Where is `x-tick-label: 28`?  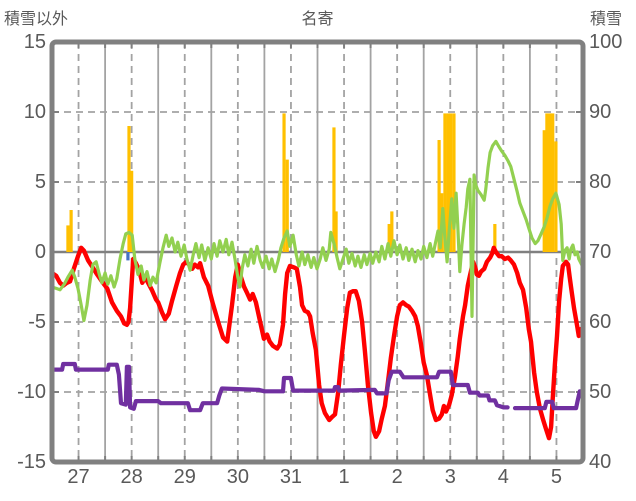
x-tick-label: 28 is located at coordinates (131, 477).